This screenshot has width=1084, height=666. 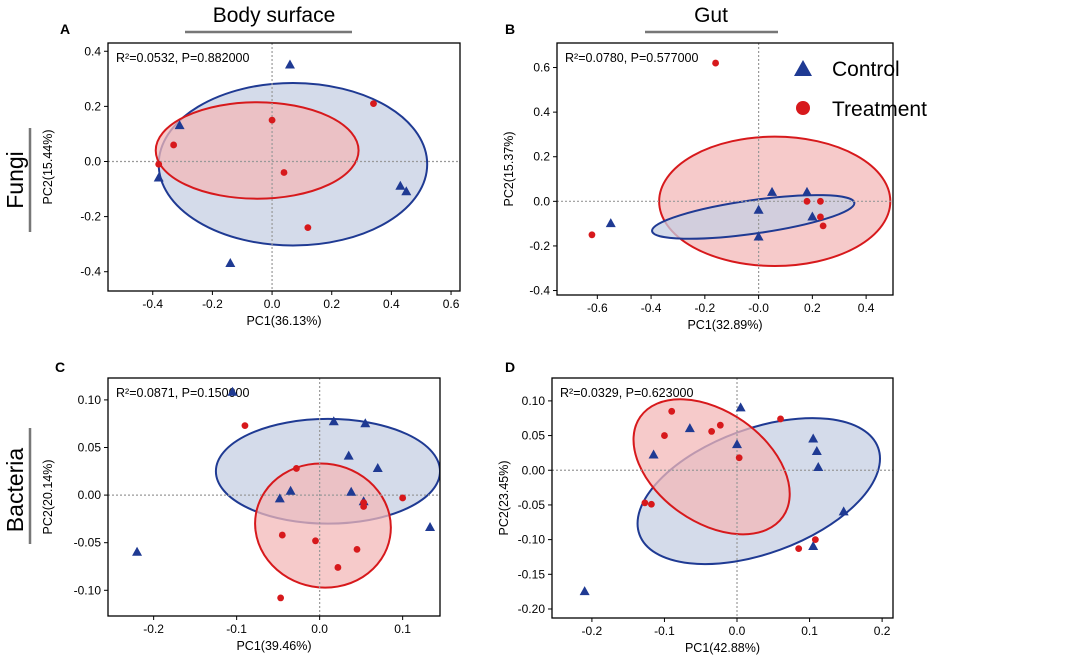 I want to click on x-tick-label: 0.4, so click(x=866, y=308).